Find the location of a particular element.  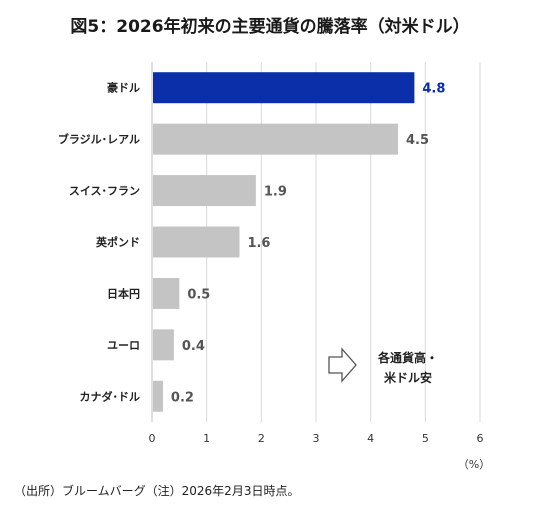

data-label: 0.5 is located at coordinates (198, 294).